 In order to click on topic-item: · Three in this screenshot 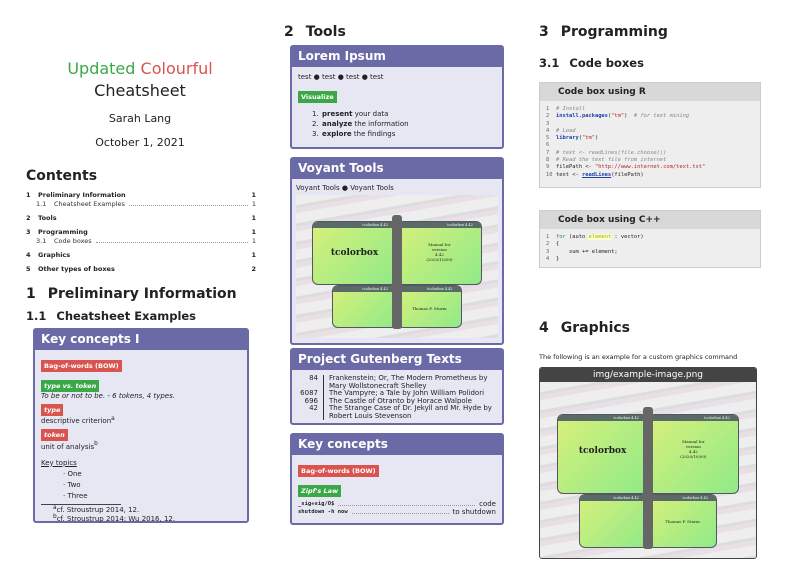, I will do `click(75, 495)`.